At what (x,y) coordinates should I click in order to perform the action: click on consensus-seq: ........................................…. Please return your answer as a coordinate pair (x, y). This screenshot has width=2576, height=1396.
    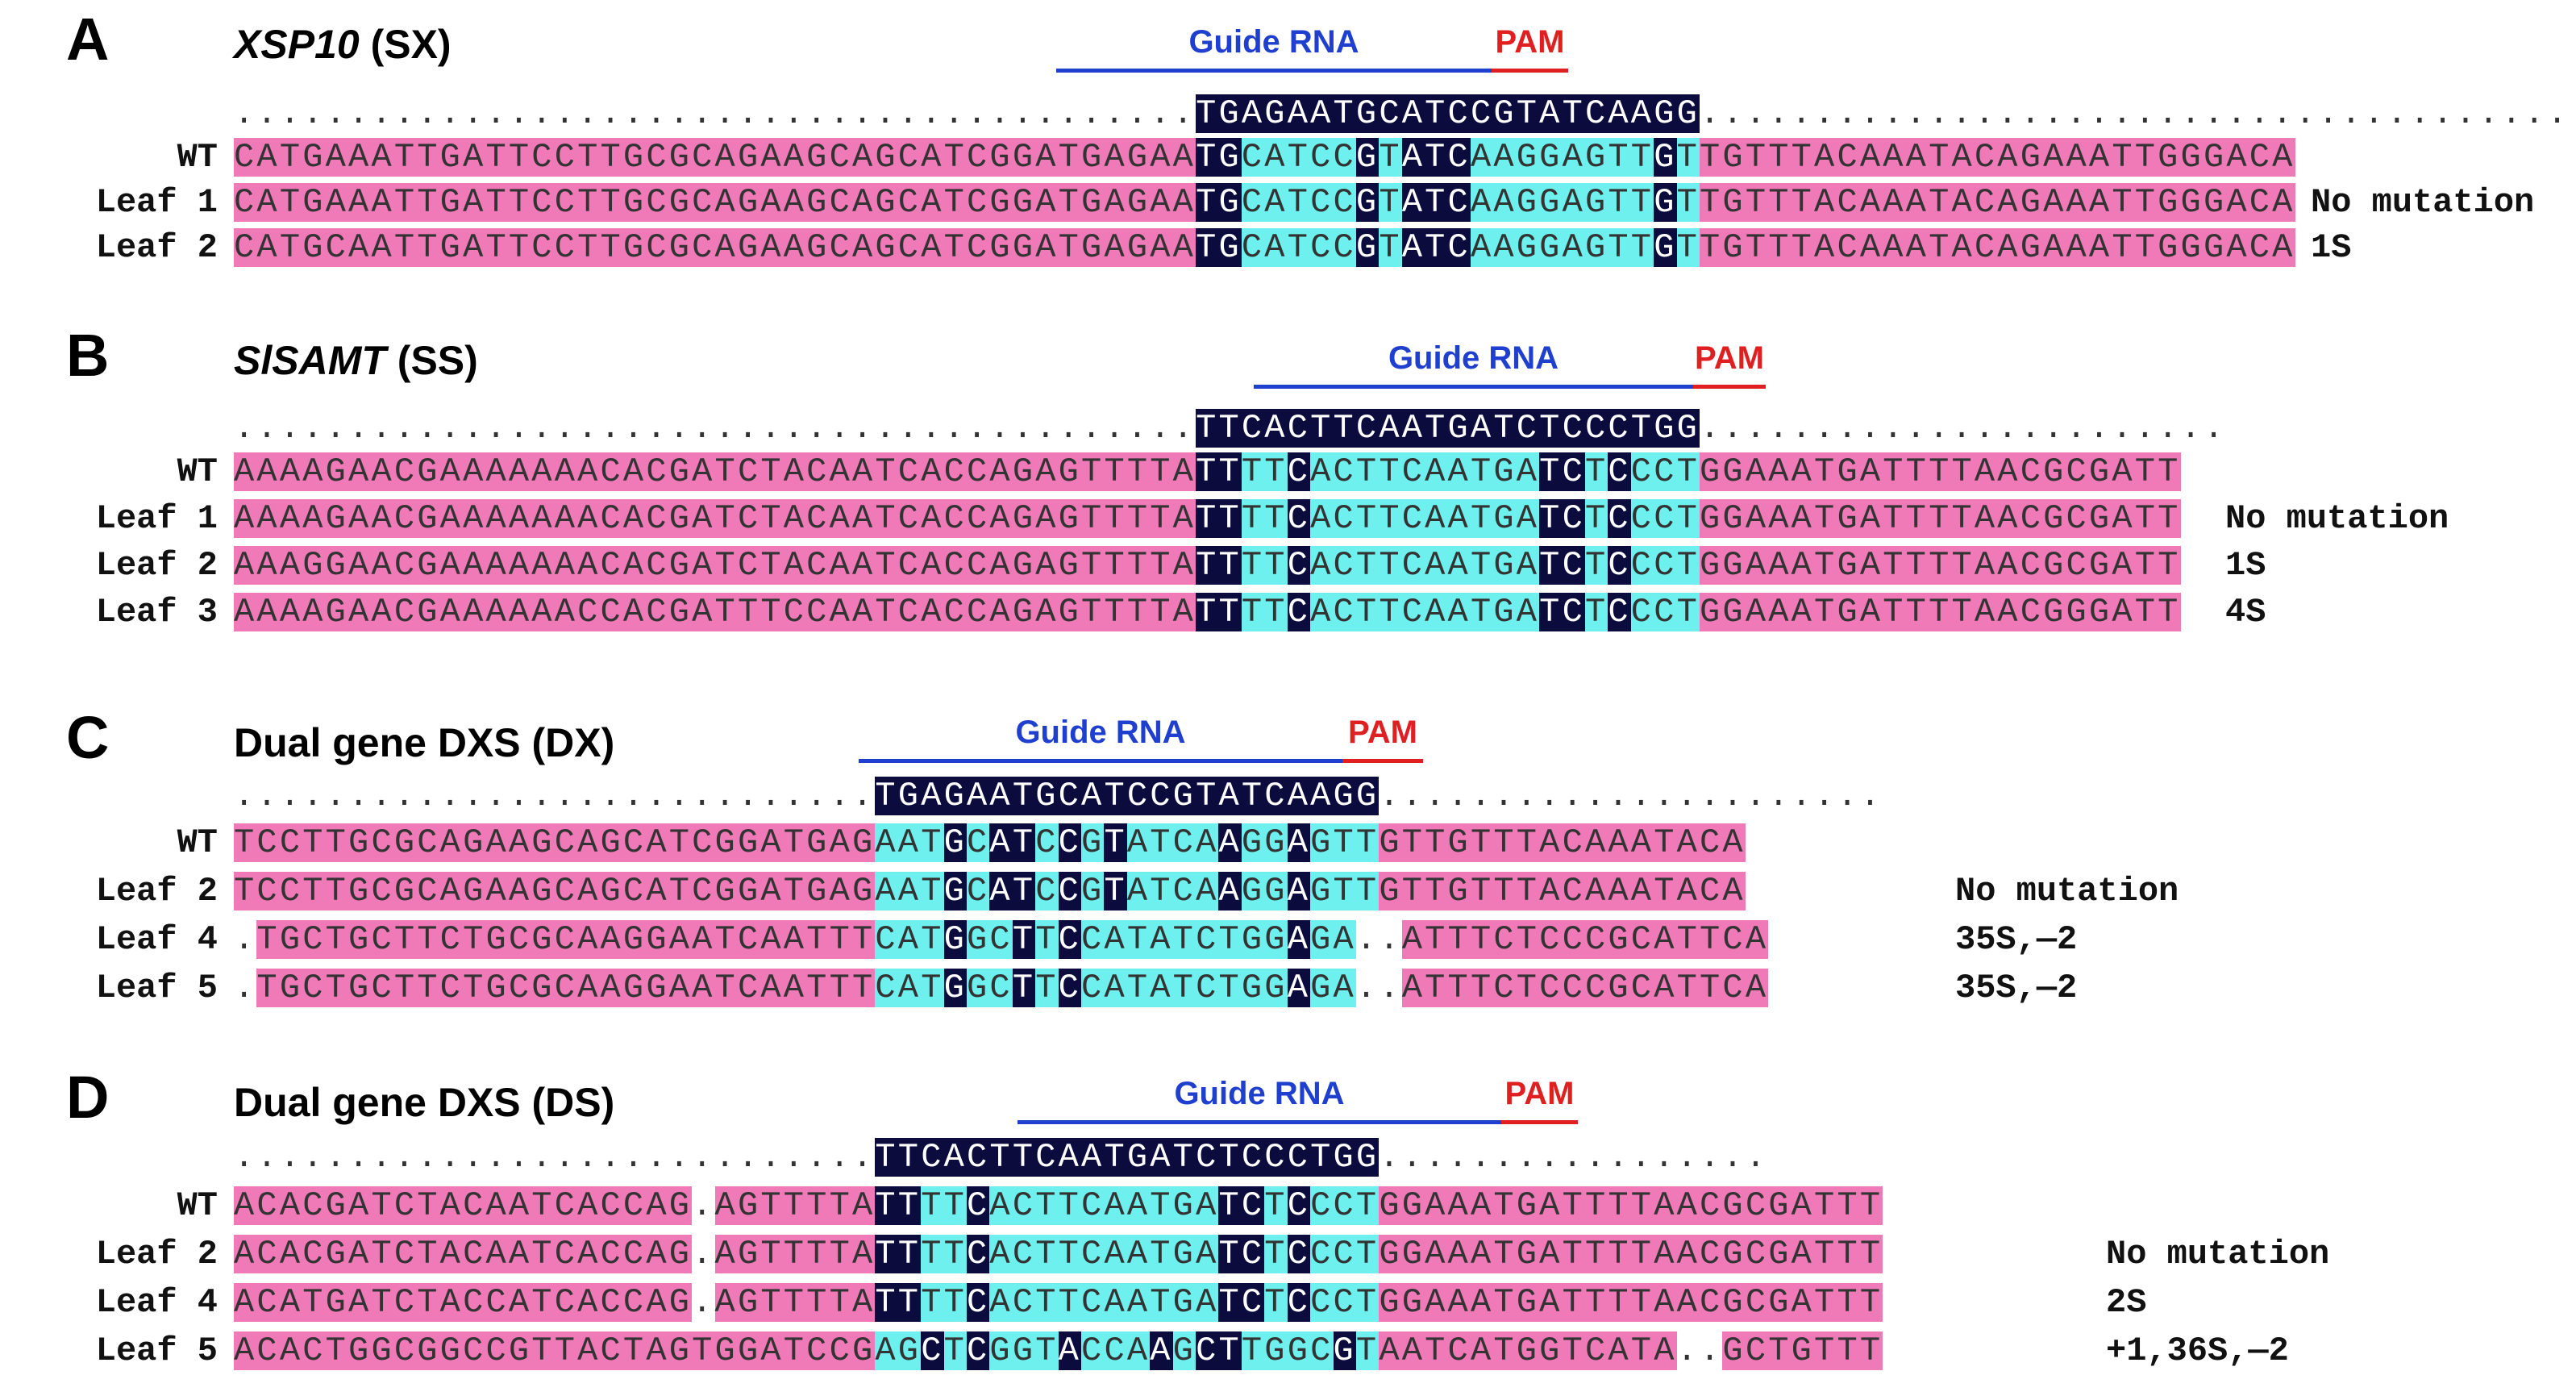
    Looking at the image, I should click on (1405, 113).